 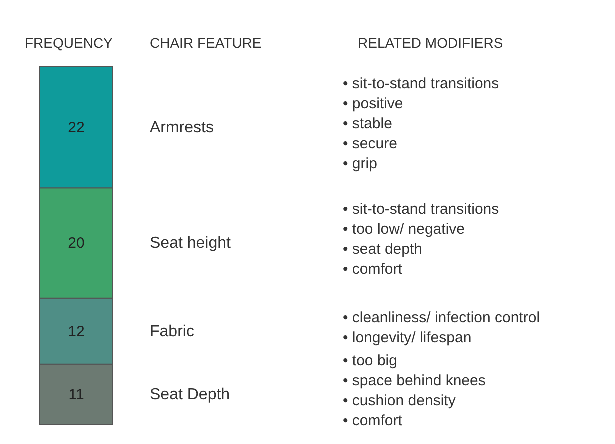 I want to click on text: CHAIR FEATURE, so click(x=206, y=43).